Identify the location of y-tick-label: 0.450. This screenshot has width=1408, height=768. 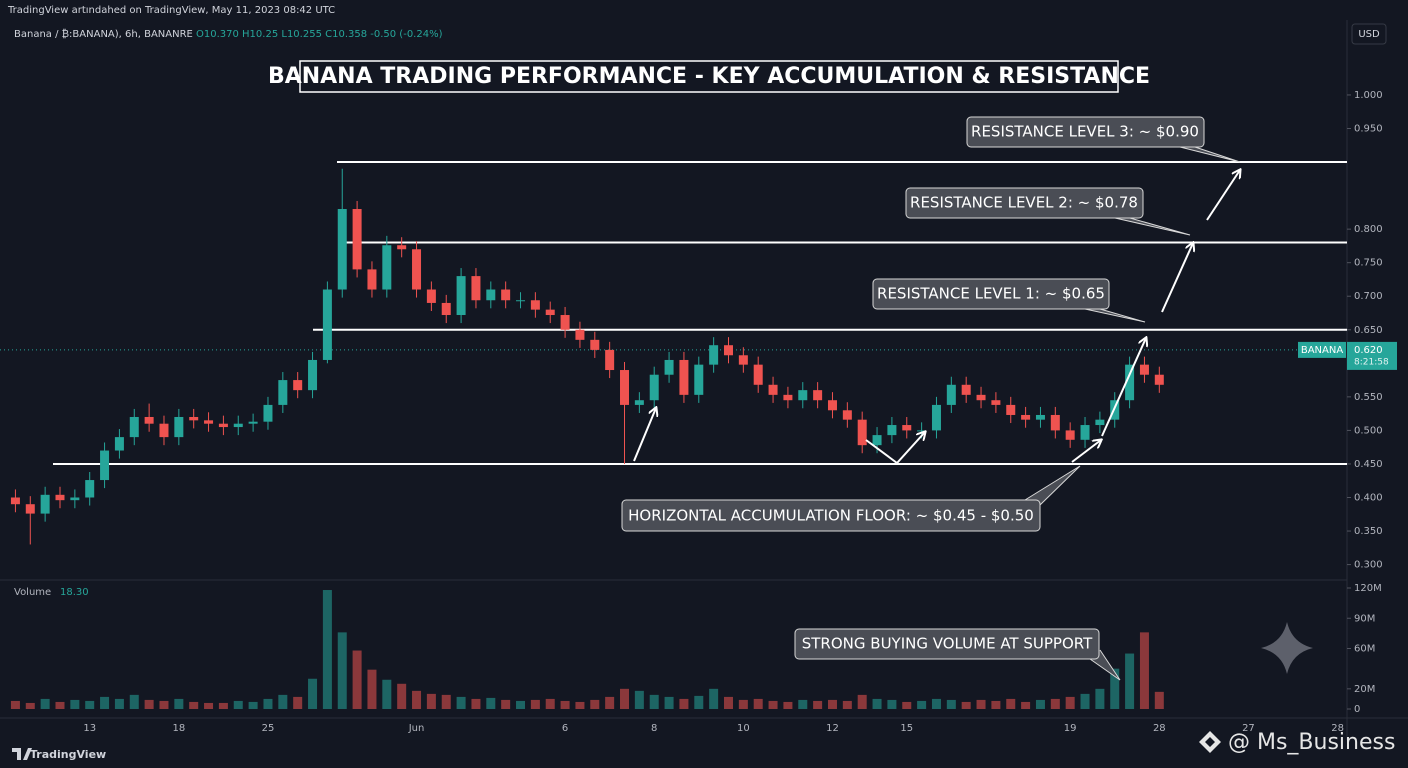
(1368, 464).